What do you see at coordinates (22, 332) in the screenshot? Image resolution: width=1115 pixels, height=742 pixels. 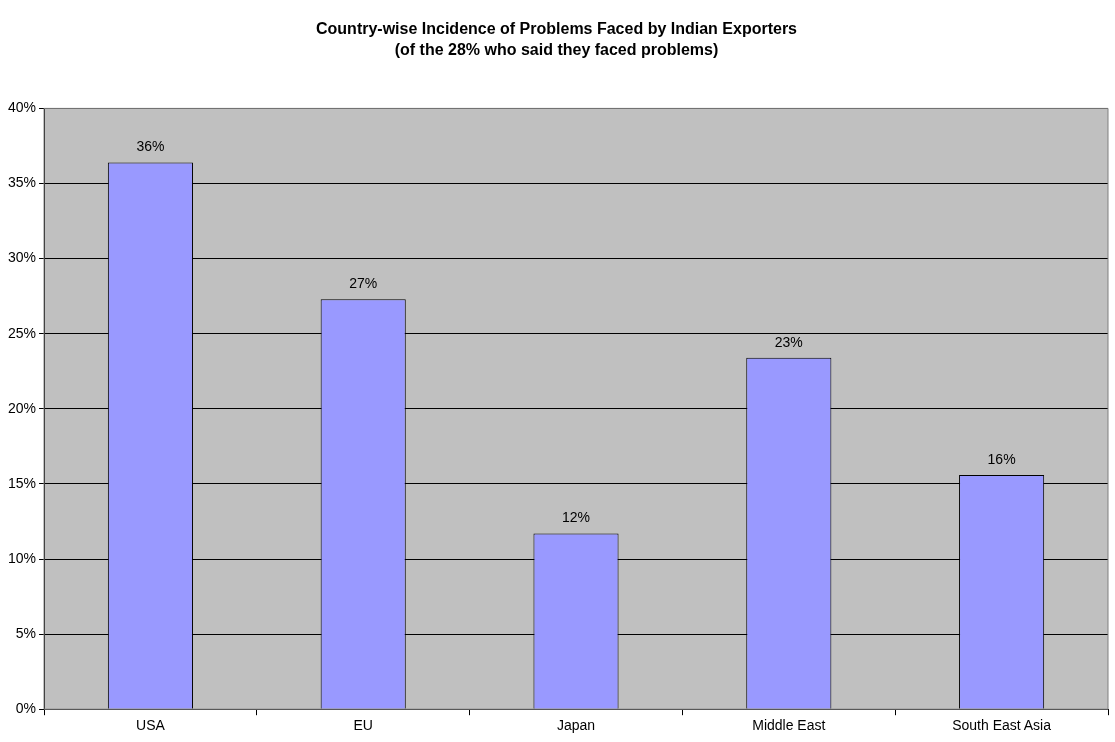 I see `y-tick-label: 25%` at bounding box center [22, 332].